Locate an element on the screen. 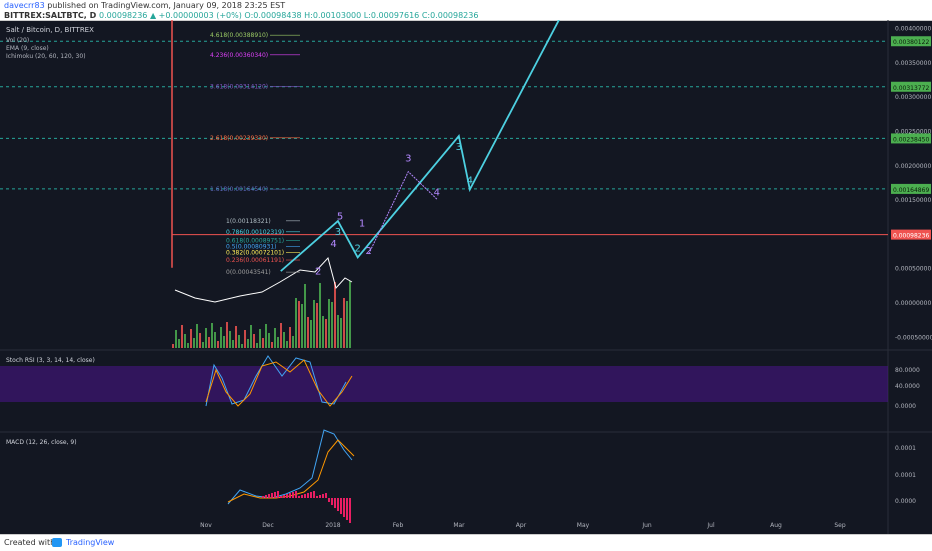  macd-title: MACD (12, 26, close, 9) is located at coordinates (41, 442).